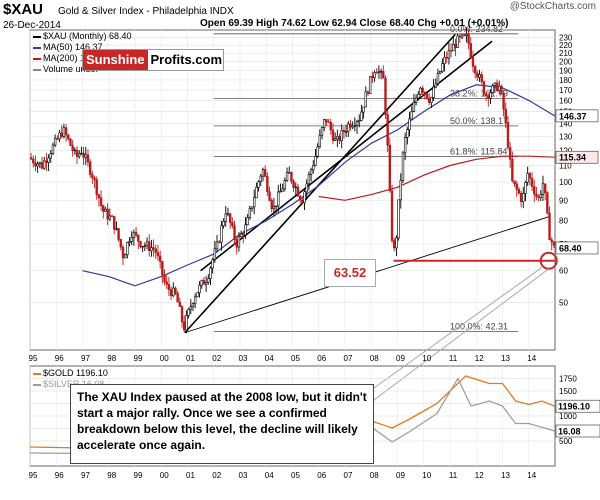  Describe the element at coordinates (566, 182) in the screenshot. I see `y-tick-label: 100` at that location.